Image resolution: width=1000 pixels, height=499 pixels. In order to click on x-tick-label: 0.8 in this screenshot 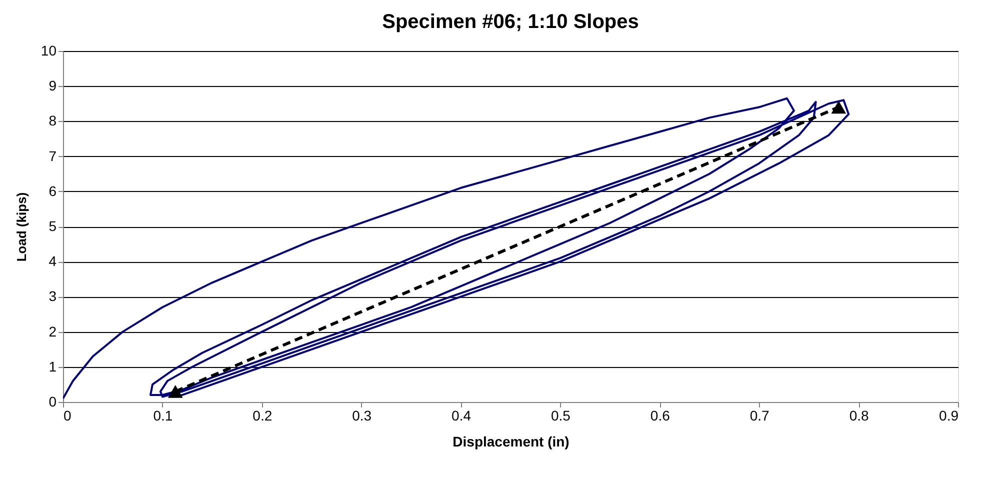, I will do `click(859, 416)`.